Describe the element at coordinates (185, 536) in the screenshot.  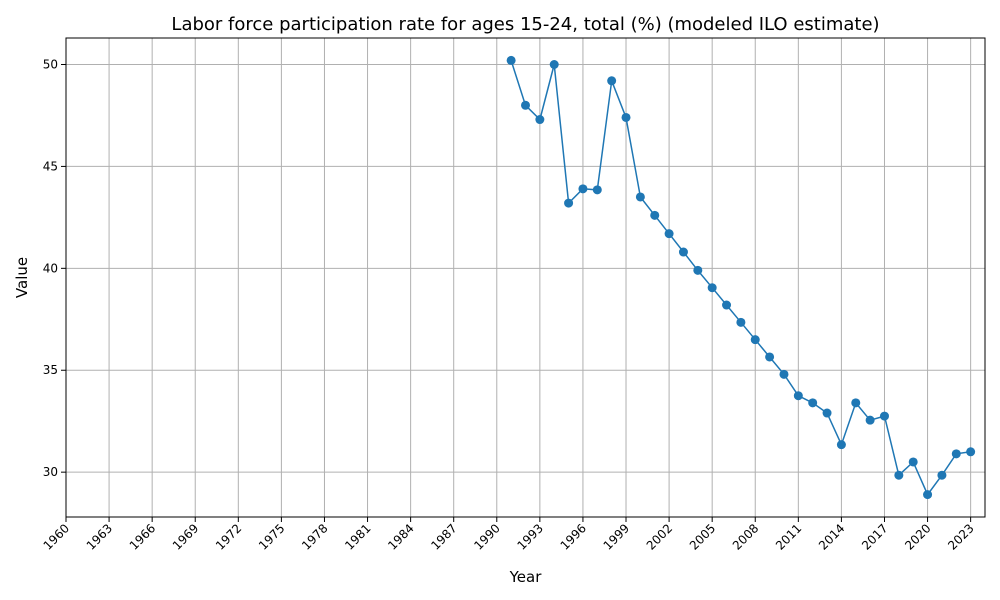
I see `x-tick-label: 1969` at that location.